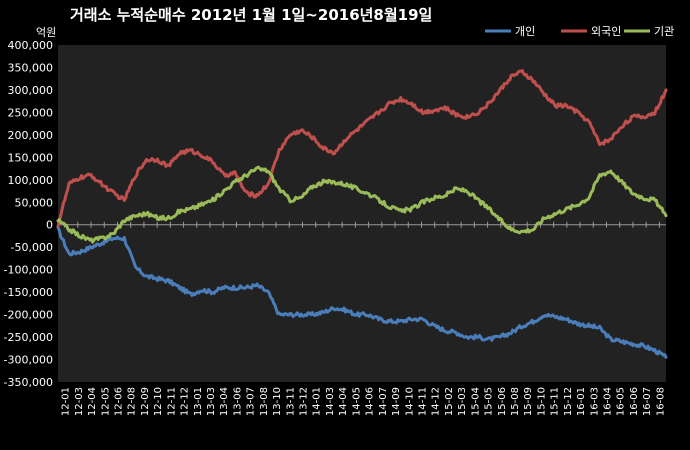 This screenshot has width=690, height=450. What do you see at coordinates (330, 401) in the screenshot?
I see `x-tick-label: 14-03` at bounding box center [330, 401].